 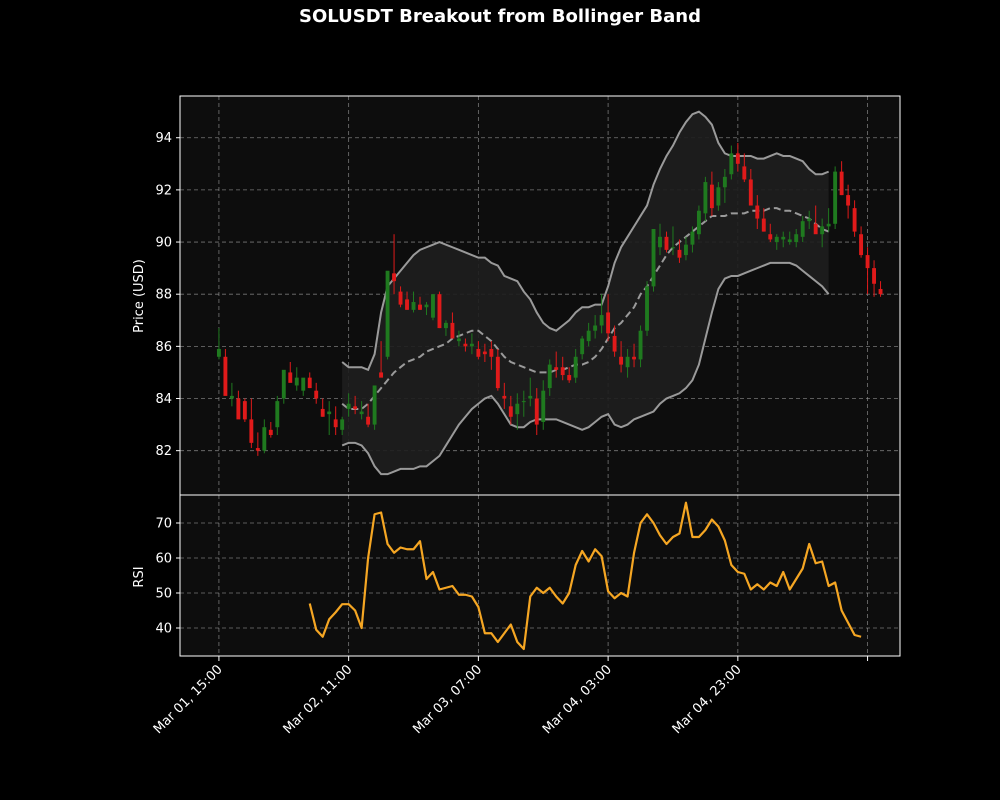 I want to click on x-tick-label: Mar 04, 03:00, so click(x=577, y=699).